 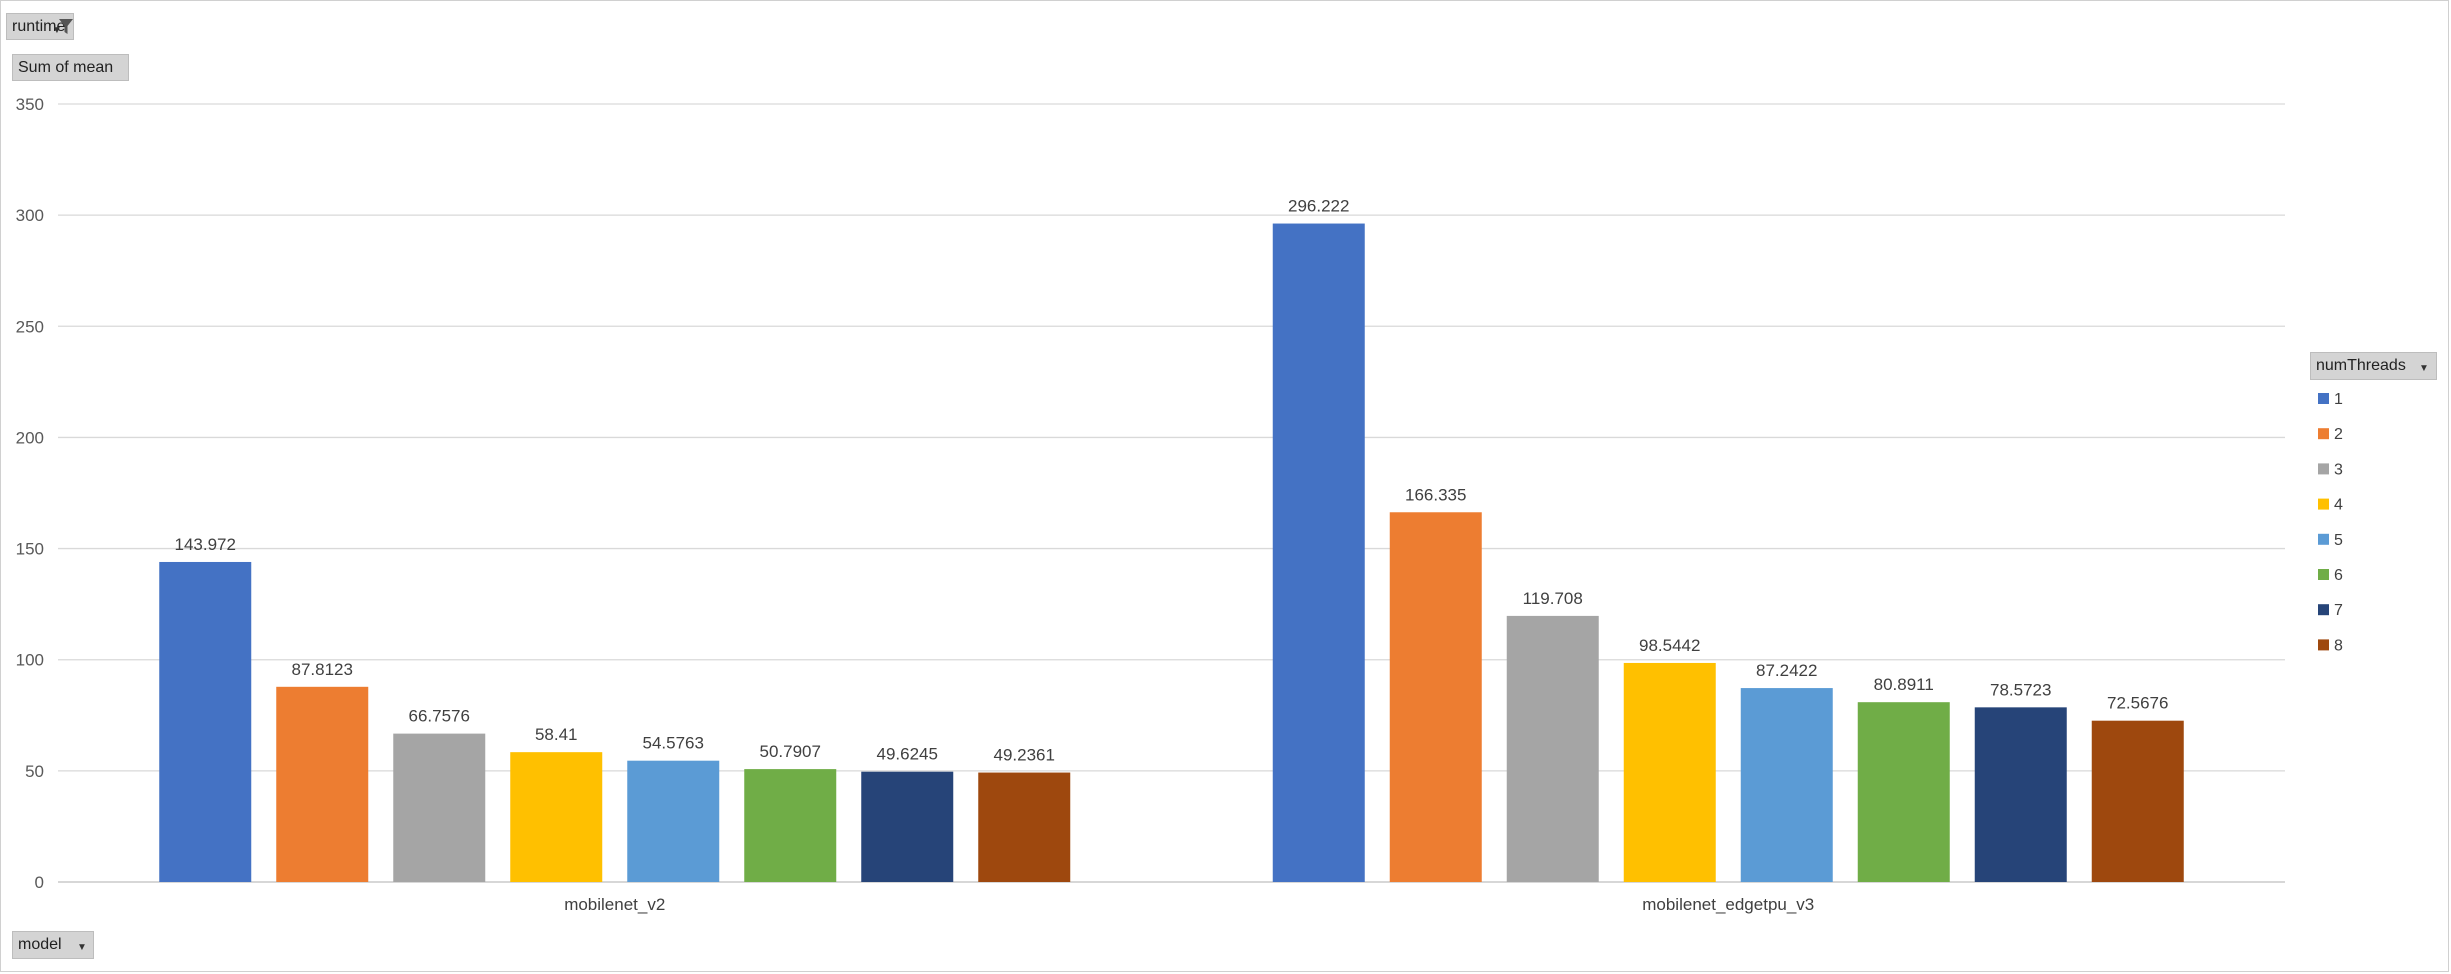 I want to click on legend-label: 8, so click(x=2338, y=645).